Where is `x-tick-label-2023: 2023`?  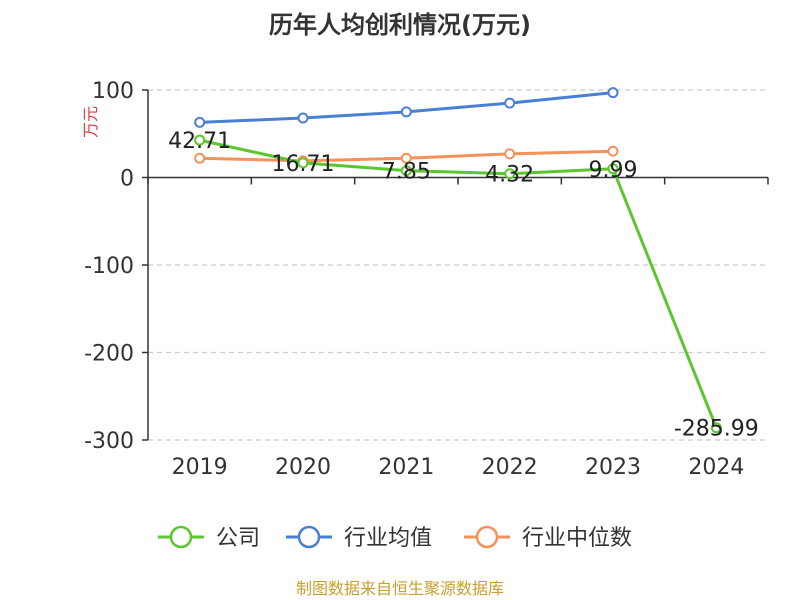 x-tick-label-2023: 2023 is located at coordinates (613, 467).